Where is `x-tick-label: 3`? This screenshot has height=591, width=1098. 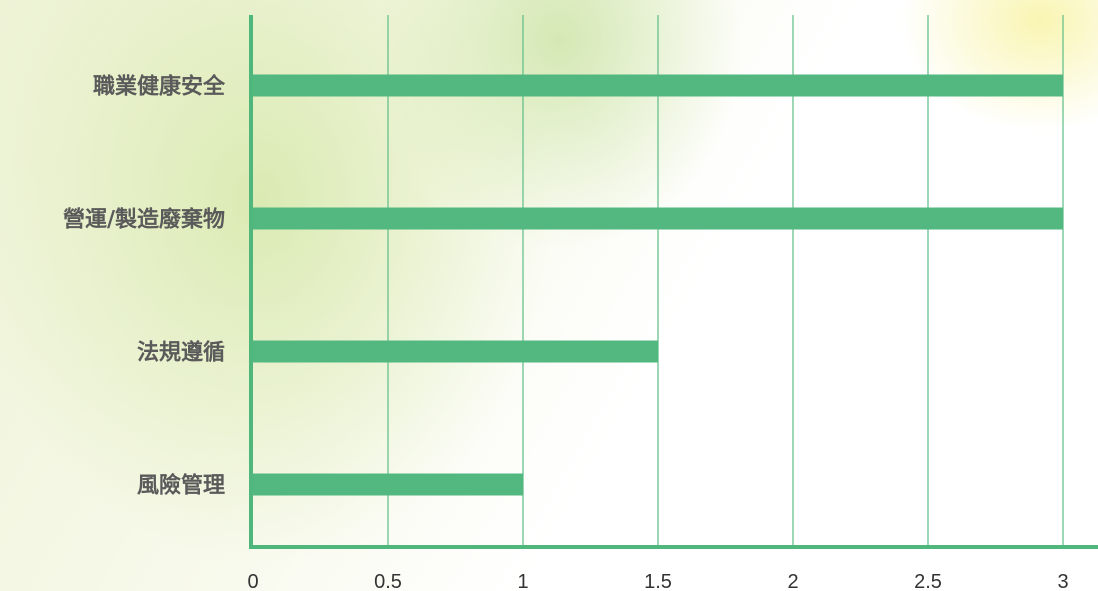
x-tick-label: 3 is located at coordinates (1062, 581).